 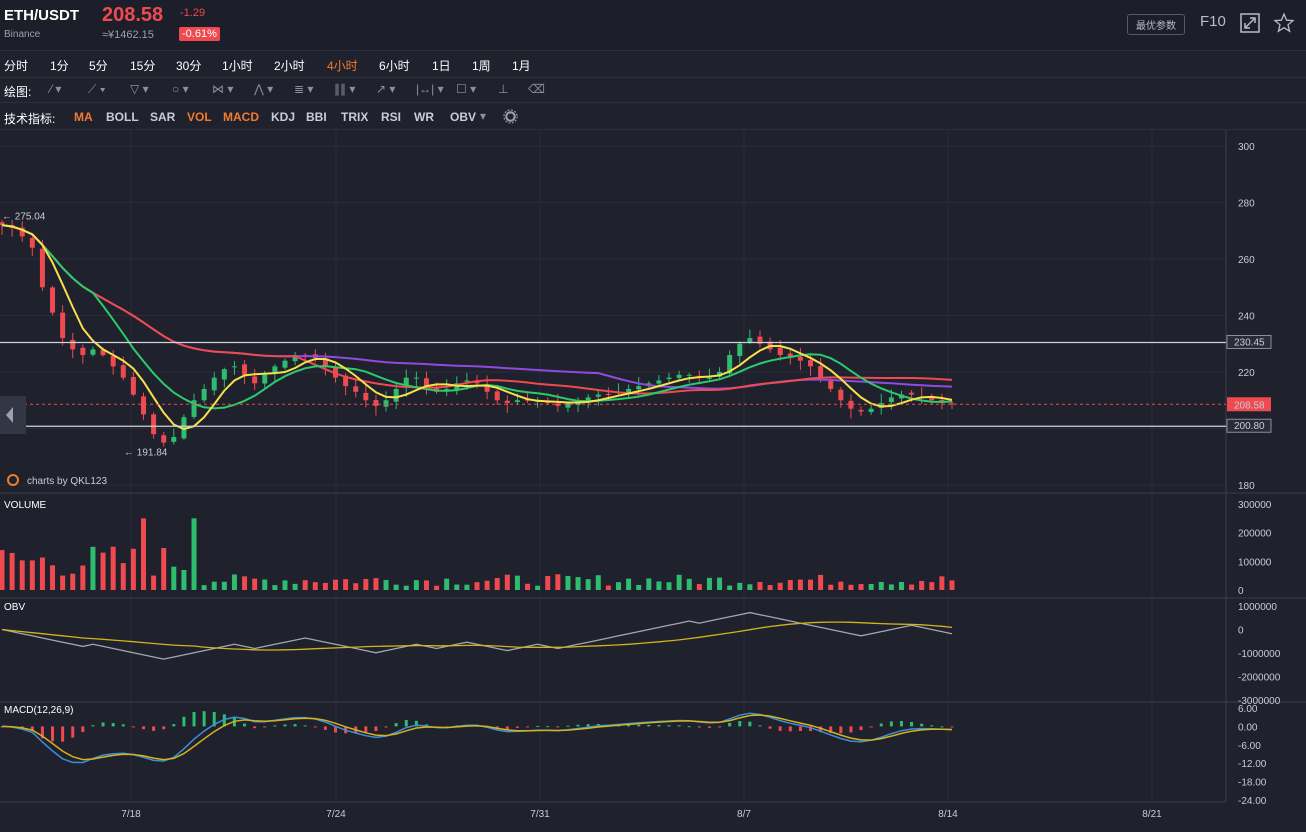 I want to click on indicator-dropdown-icon: ▾, so click(x=483, y=116).